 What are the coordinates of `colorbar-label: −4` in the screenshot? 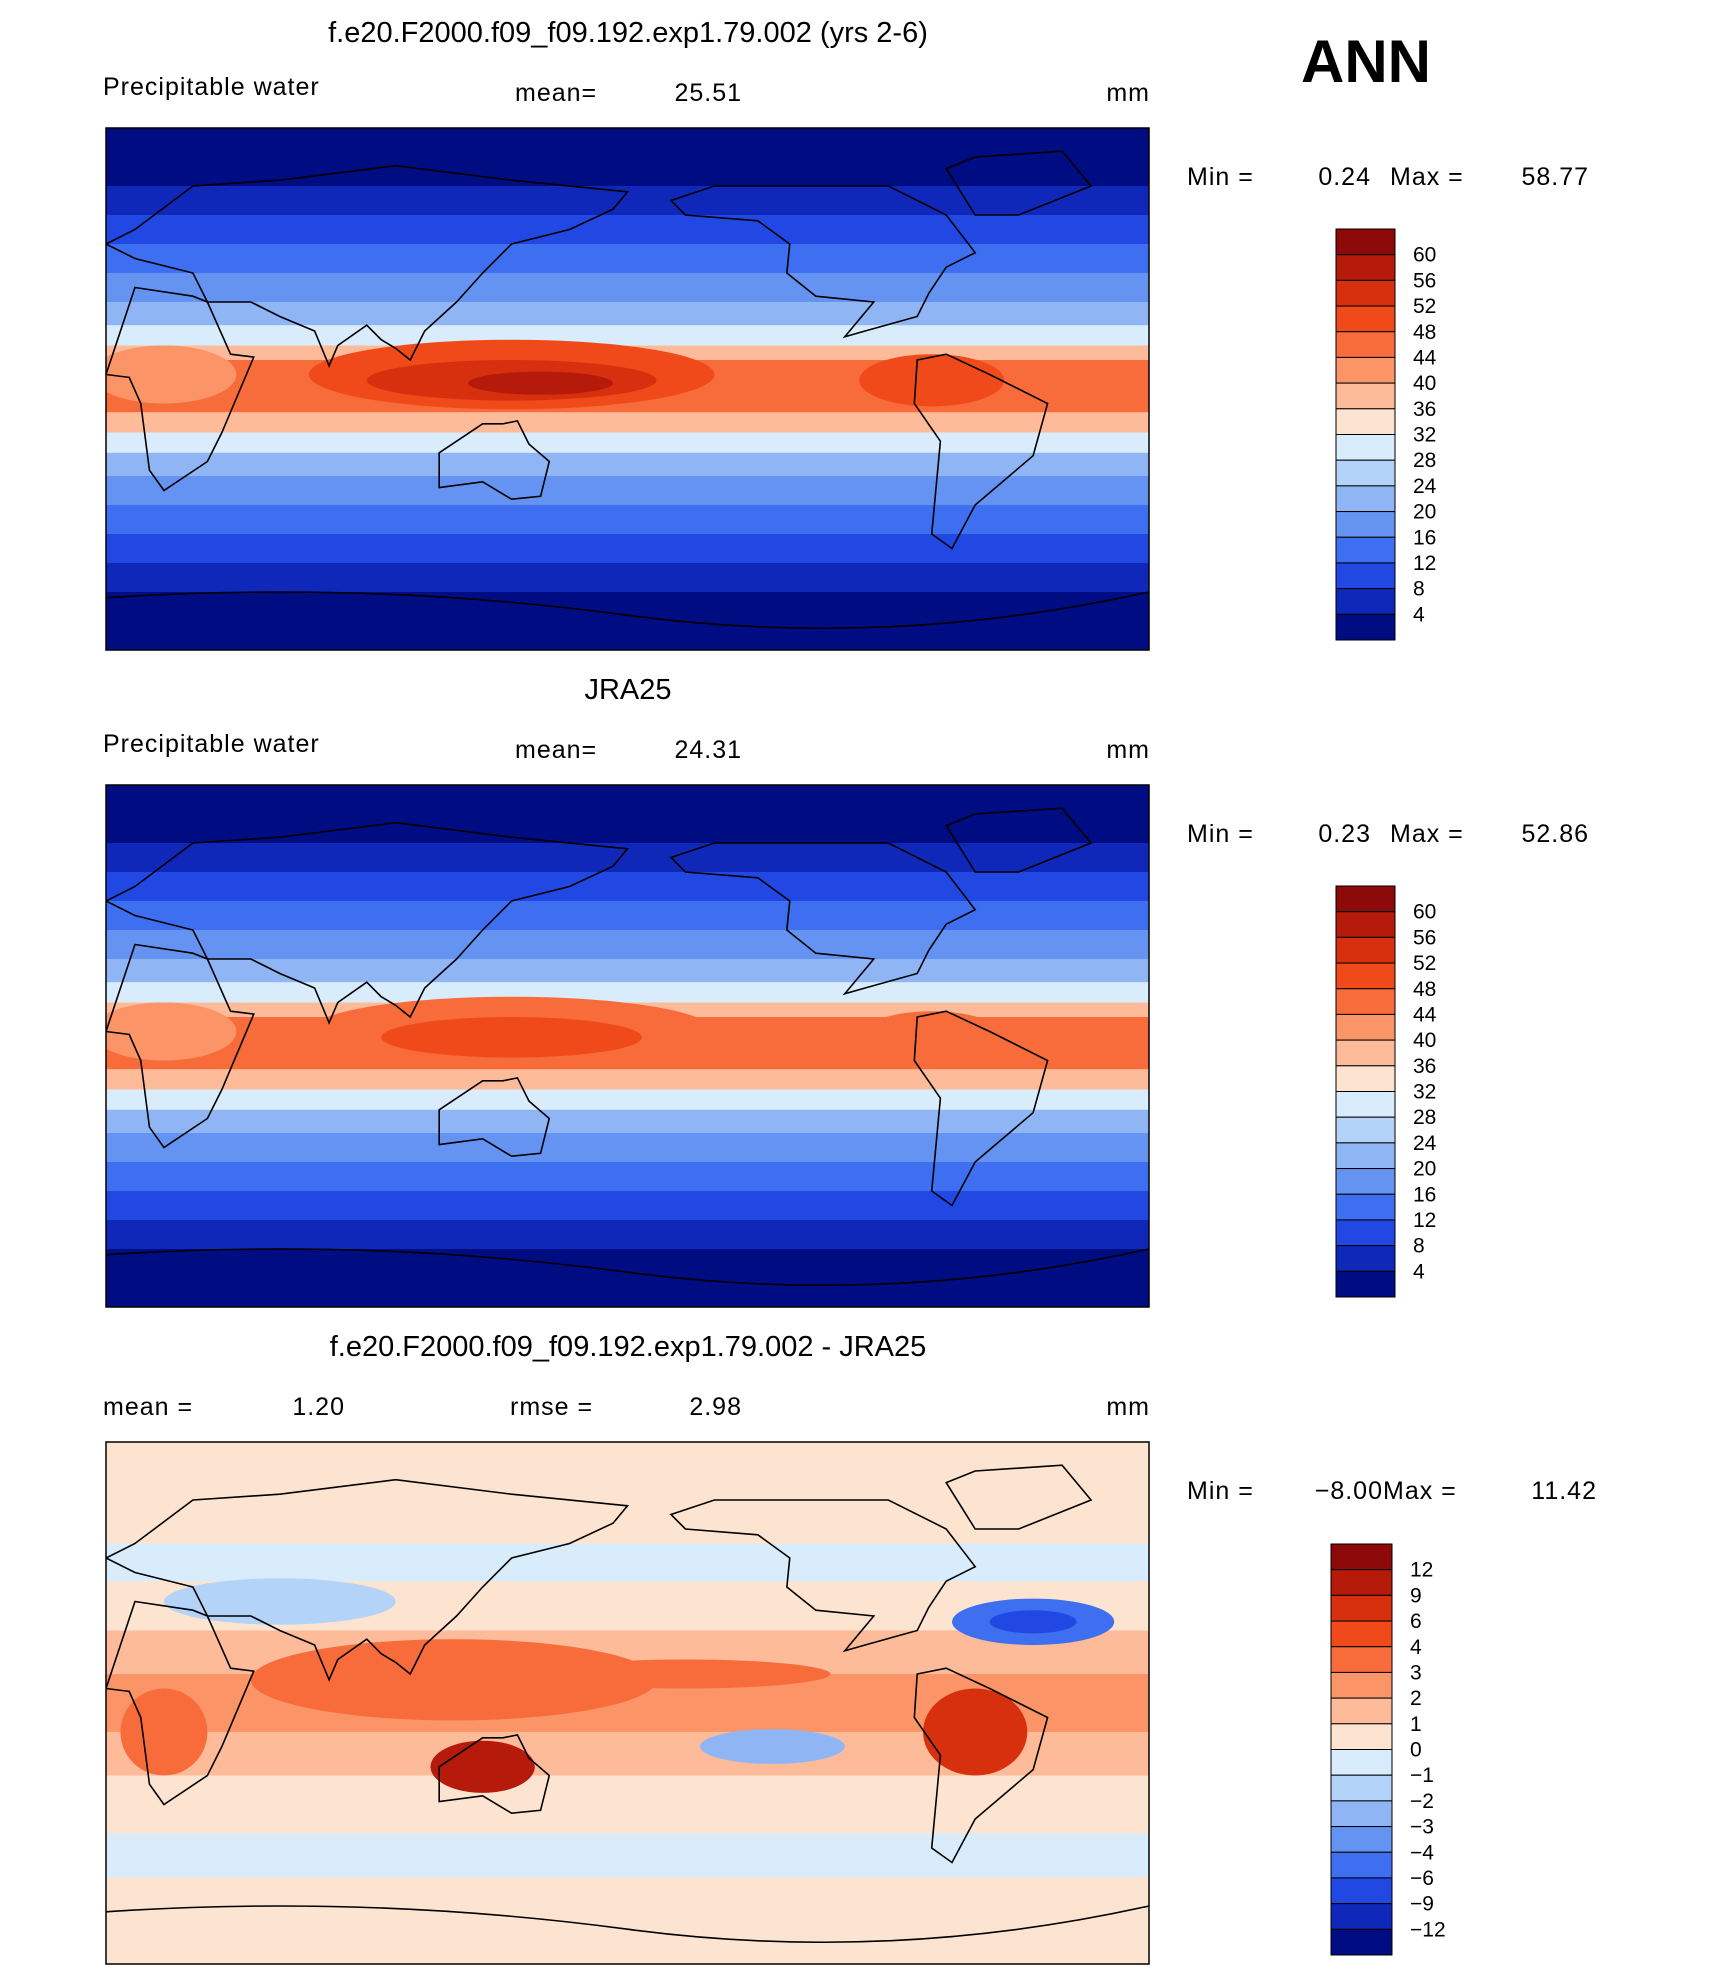 It's located at (1422, 1852).